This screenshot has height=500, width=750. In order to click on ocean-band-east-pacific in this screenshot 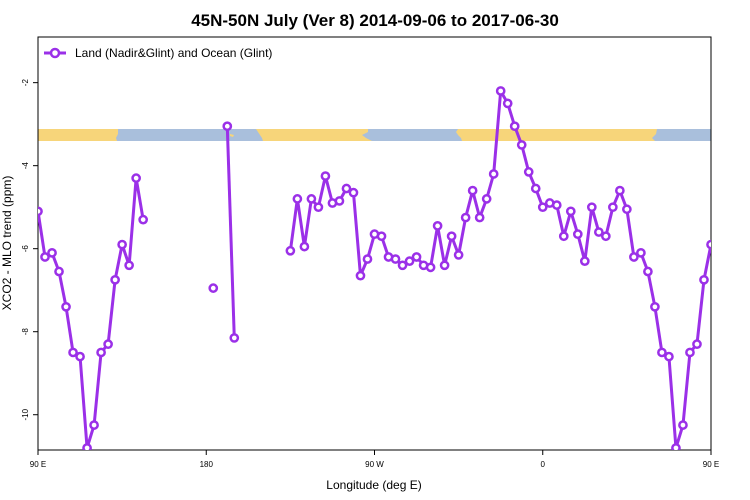, I will do `click(681, 135)`.